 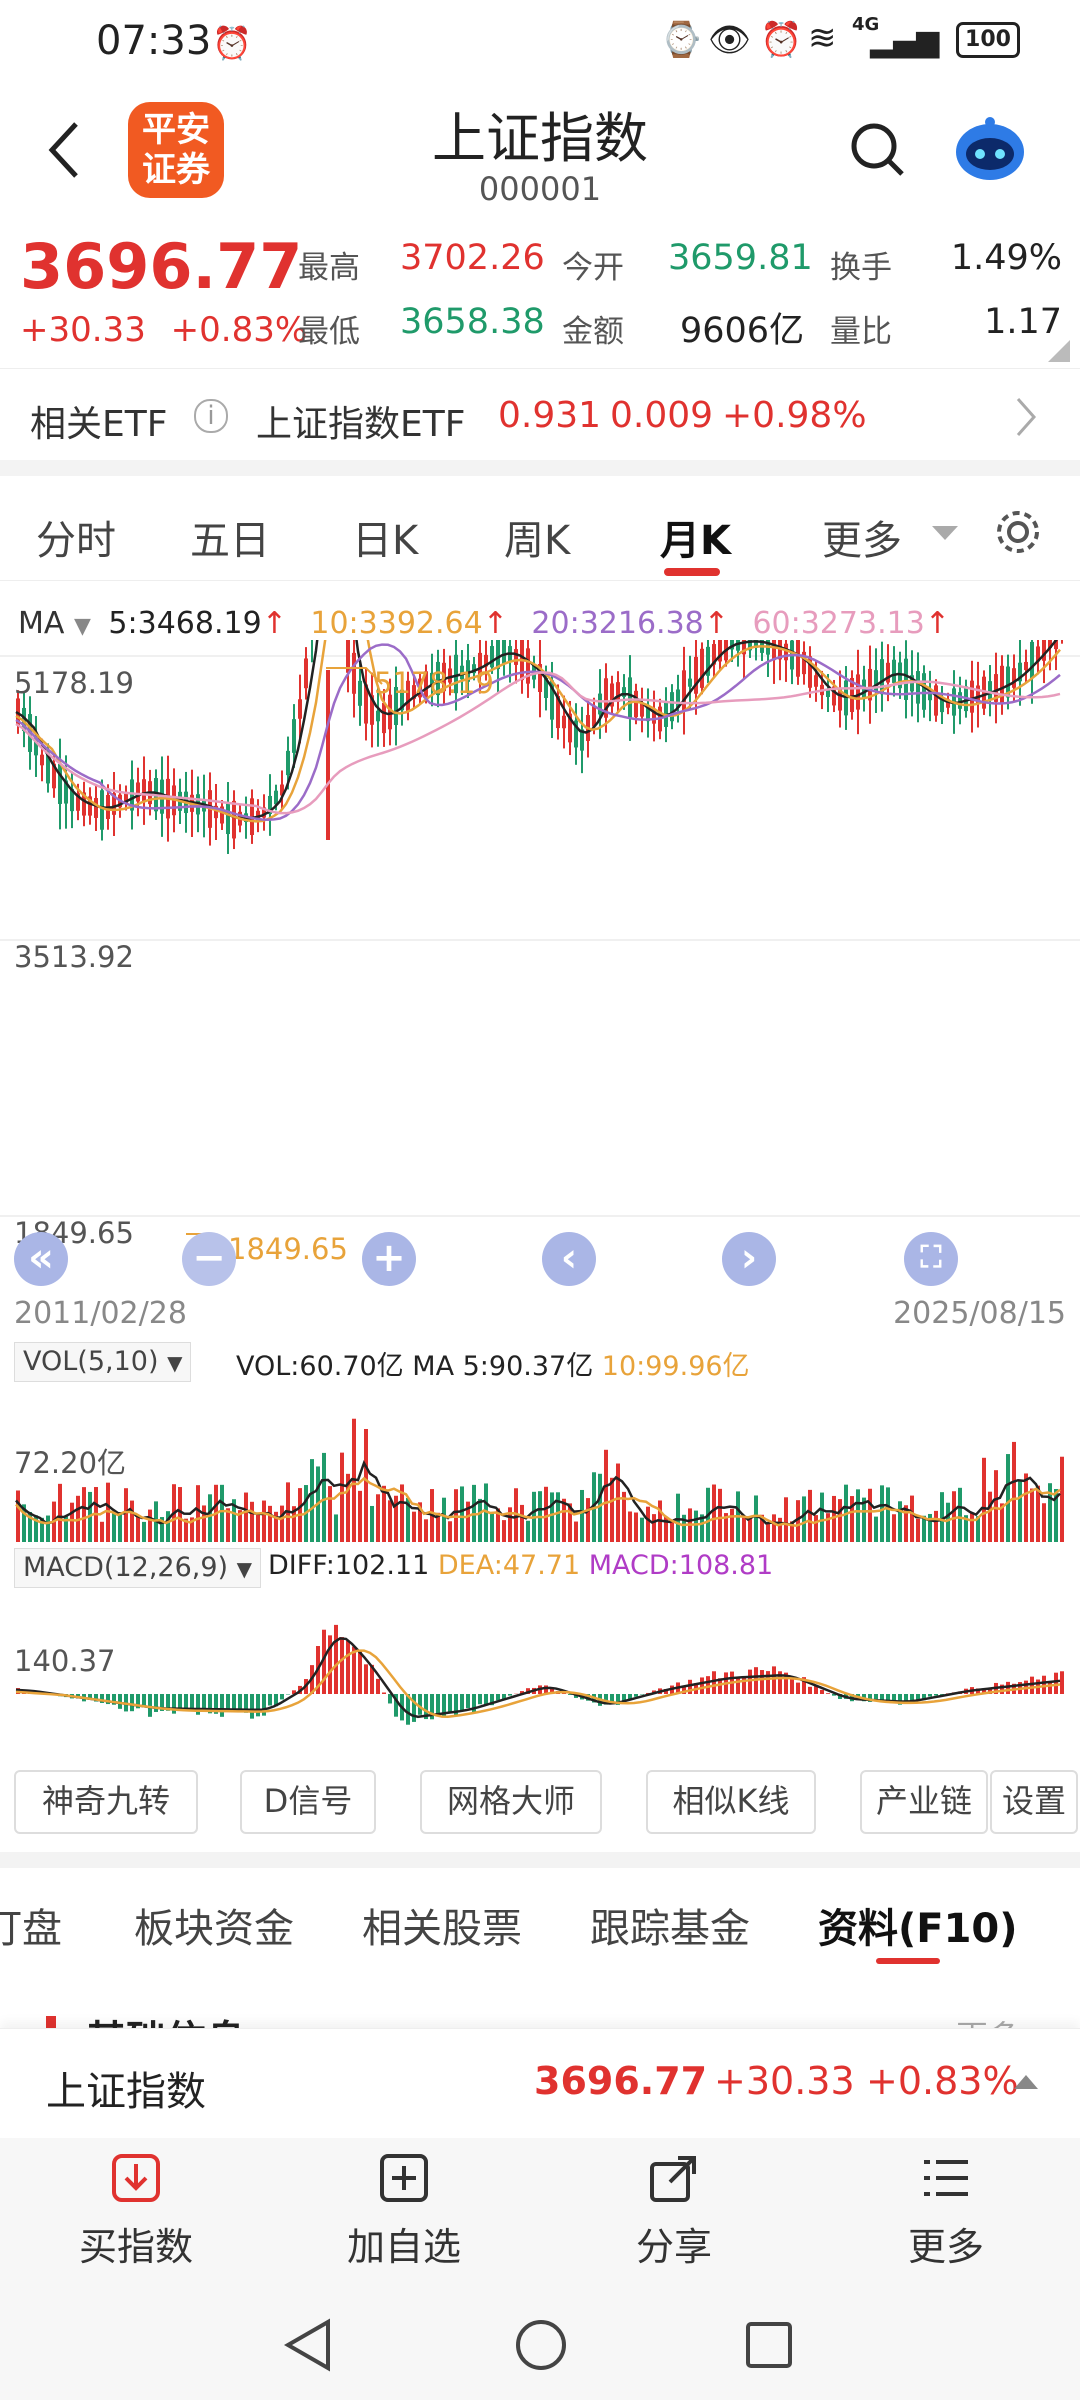 I want to click on tab-related-stocks: 相关股票, so click(x=442, y=1929).